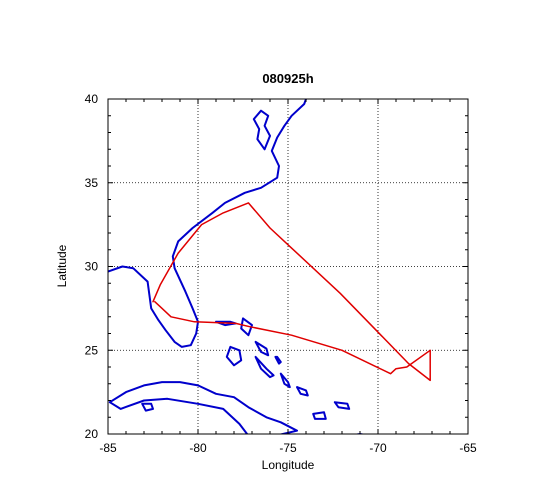 This screenshot has height=502, width=540. I want to click on coastline-cat-island-line, so click(278, 360).